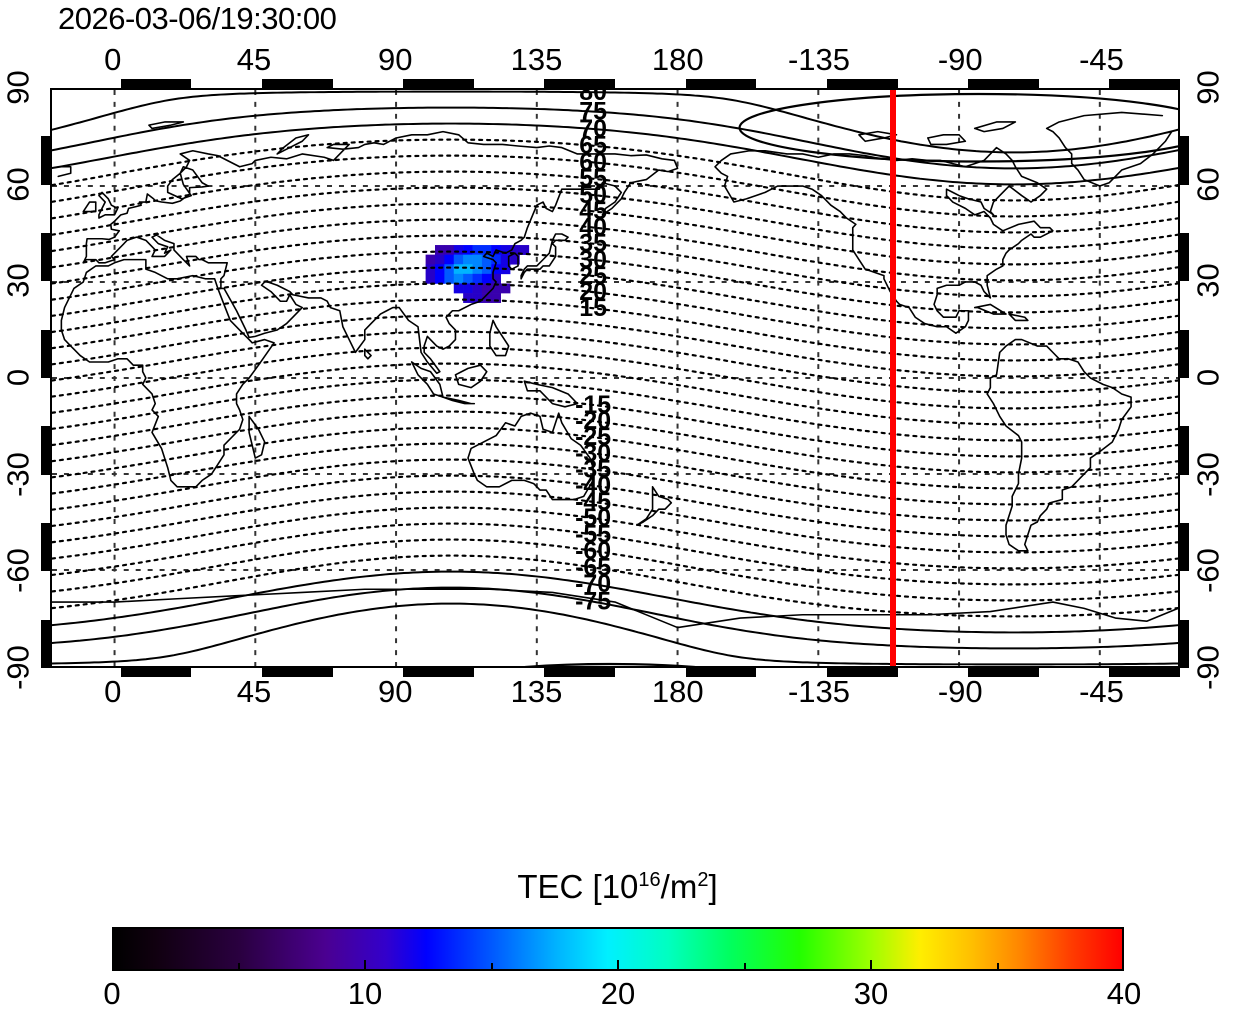  I want to click on contour-label-neg25: -25, so click(593, 437).